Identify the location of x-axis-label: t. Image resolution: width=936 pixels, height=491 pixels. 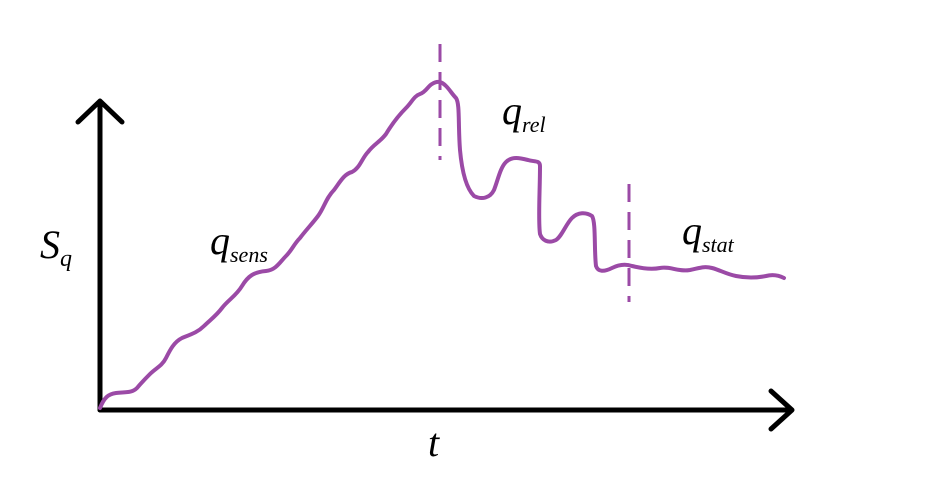
(434, 442).